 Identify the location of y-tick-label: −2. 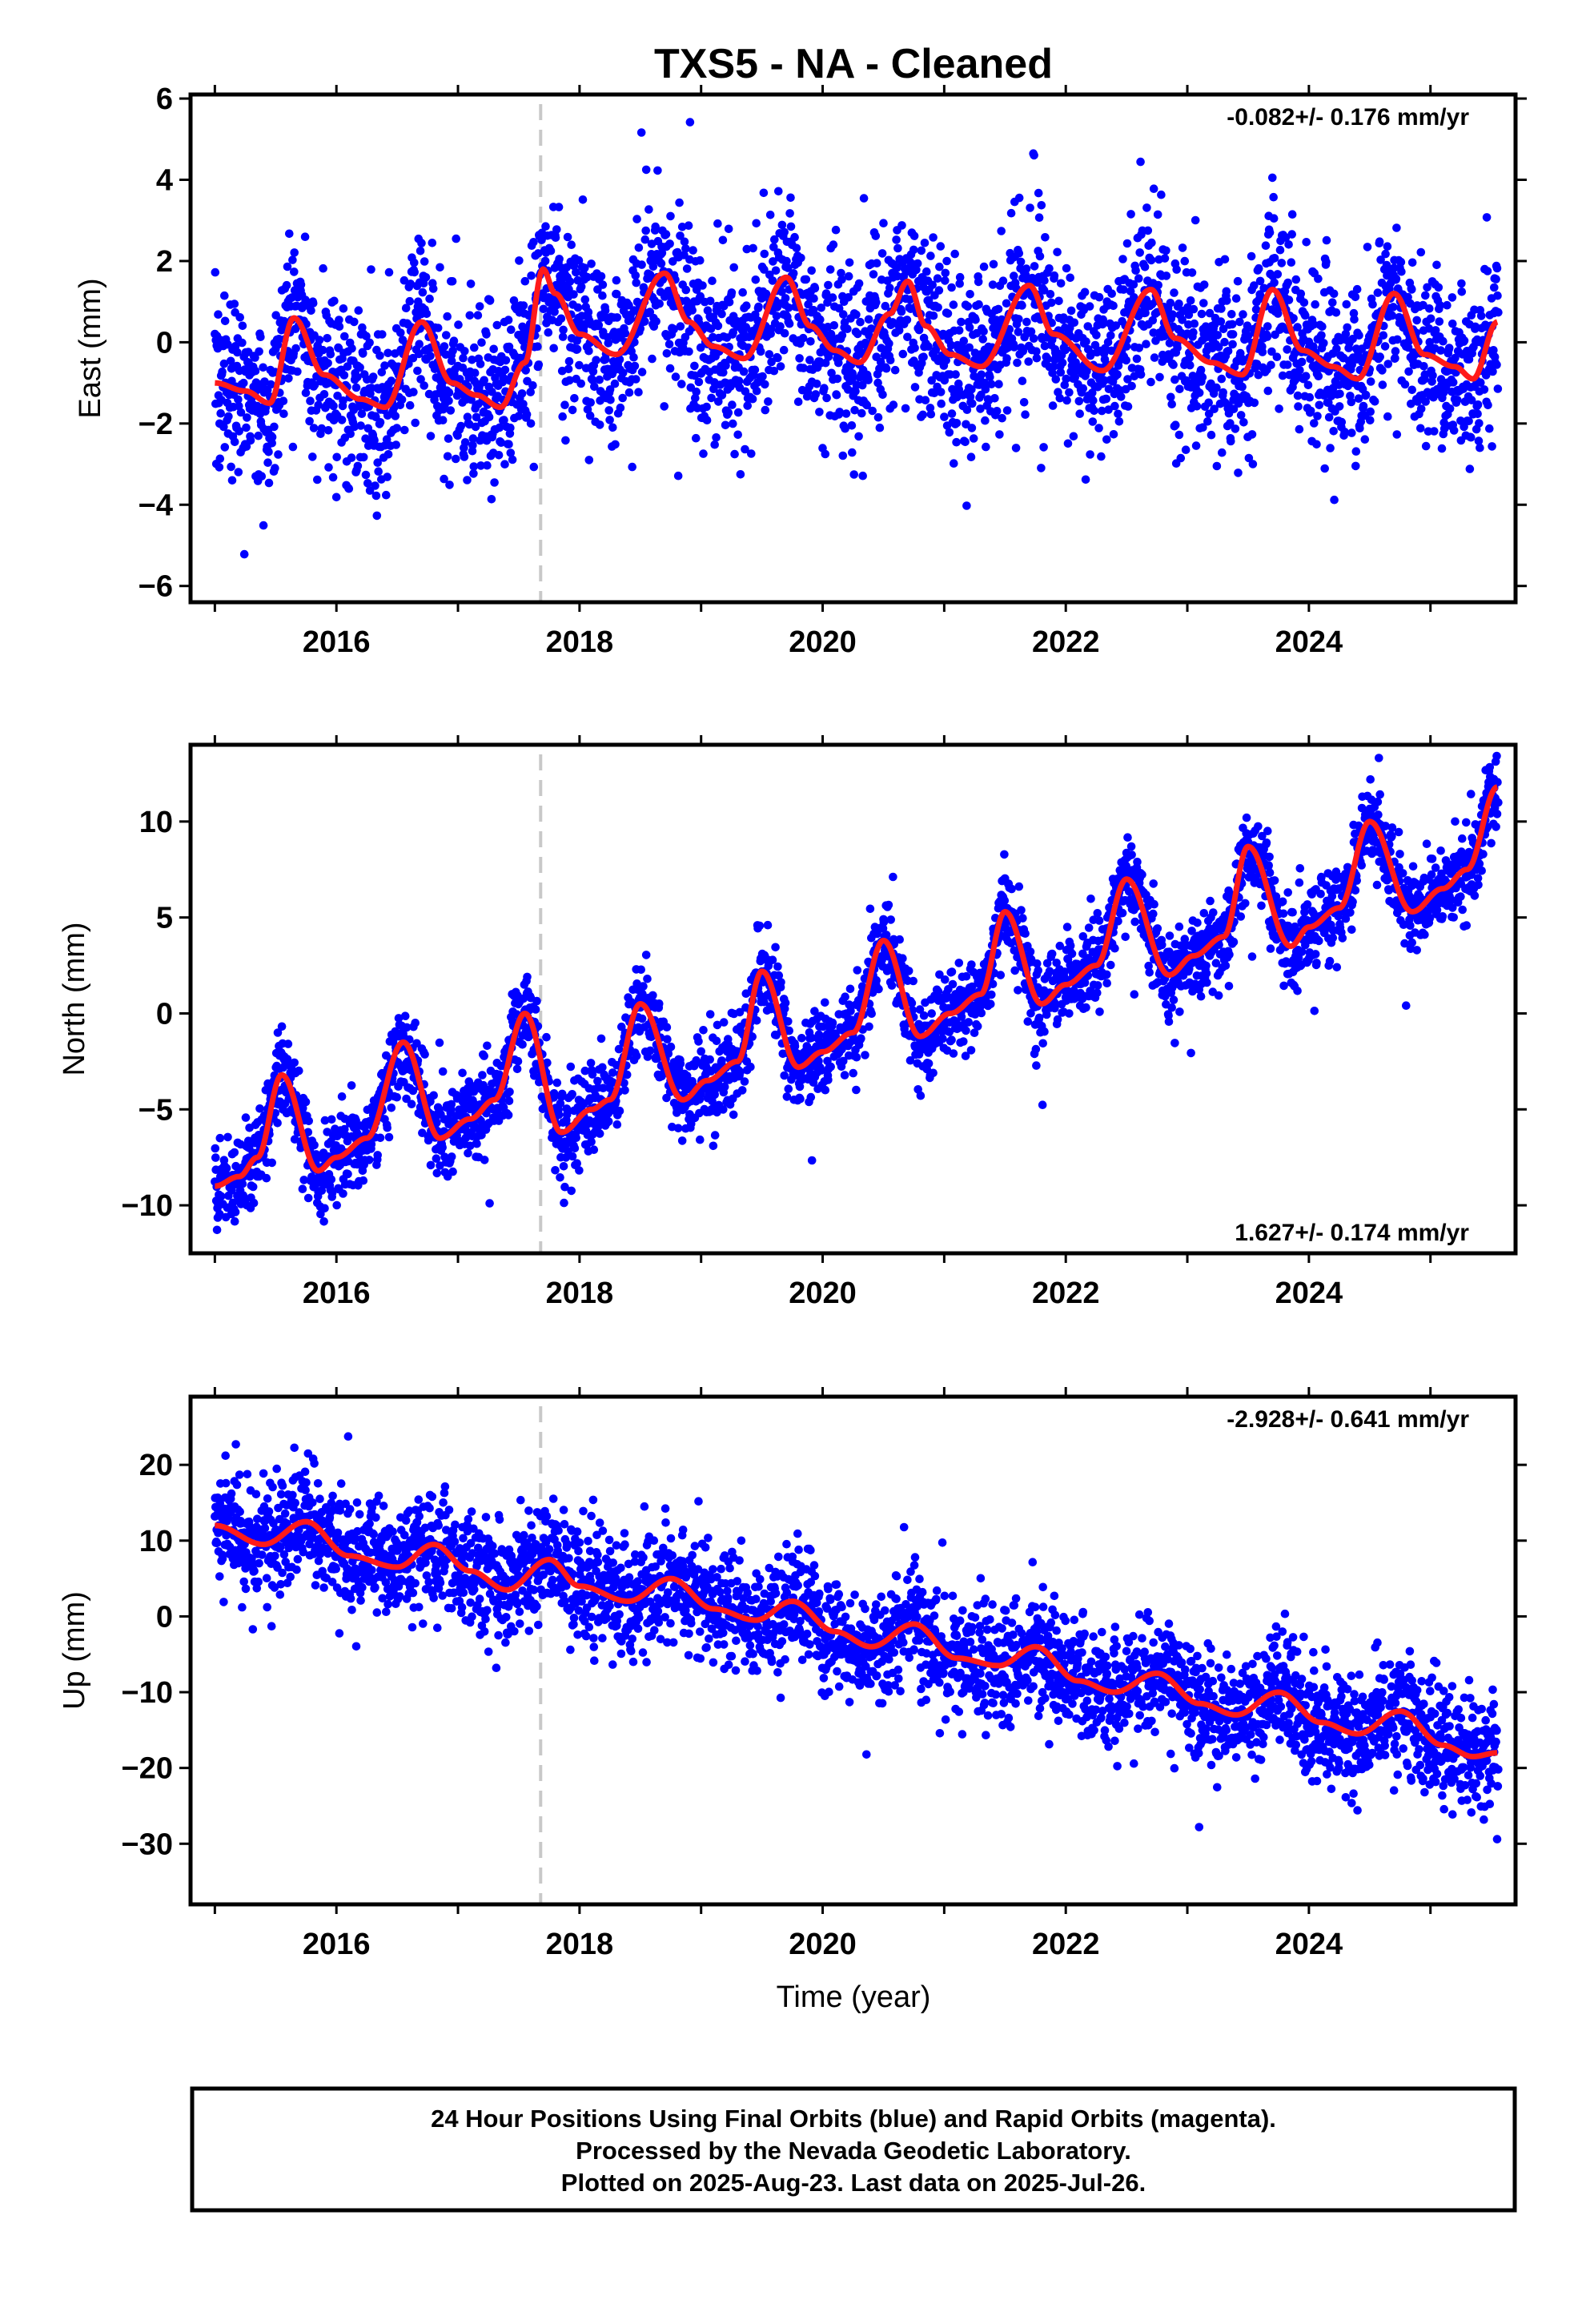
(156, 424).